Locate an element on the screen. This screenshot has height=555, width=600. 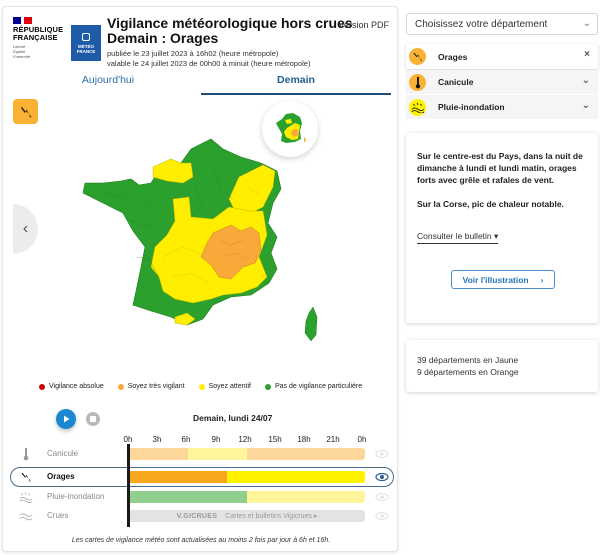
phenomenon-item-orages: Orages × is located at coordinates (502, 56).